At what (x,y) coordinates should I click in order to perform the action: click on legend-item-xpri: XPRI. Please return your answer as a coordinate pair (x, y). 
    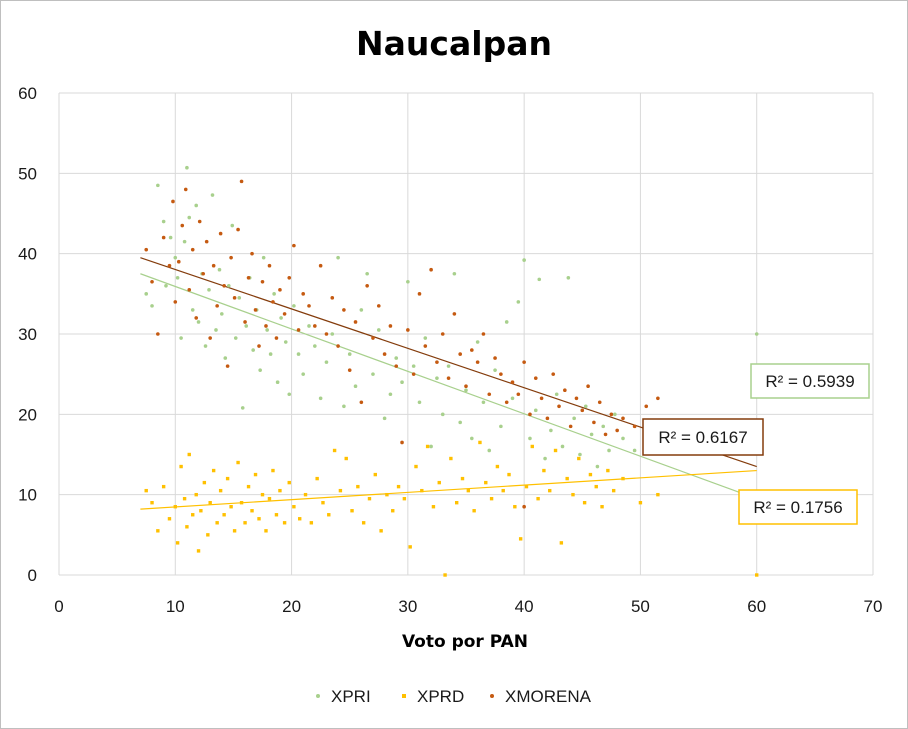
    Looking at the image, I should click on (343, 696).